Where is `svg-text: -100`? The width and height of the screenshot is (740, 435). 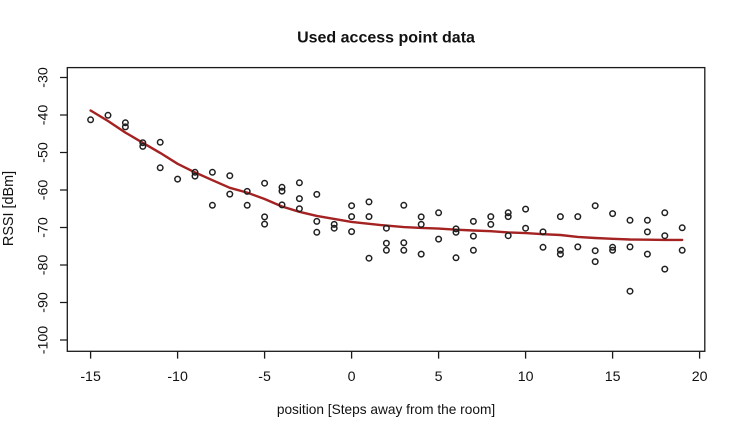
svg-text: -100 is located at coordinates (44, 340).